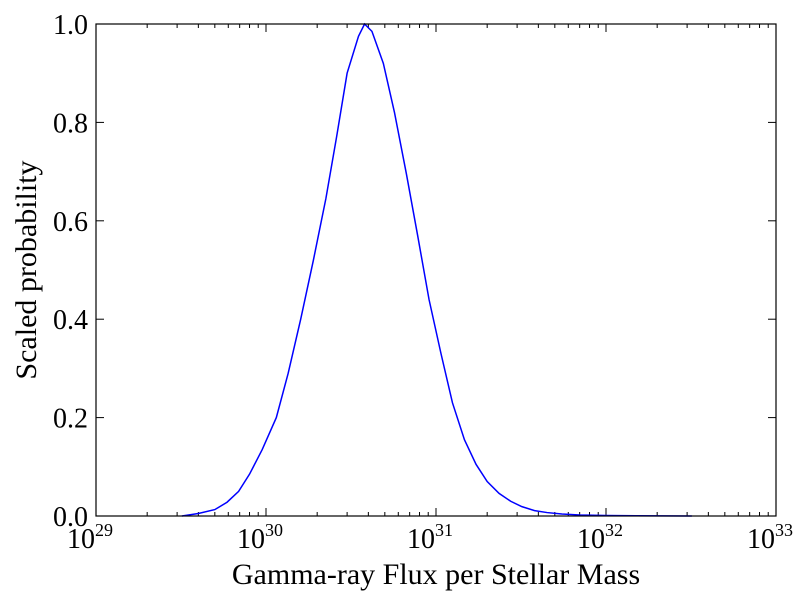 This screenshot has height=600, width=800. What do you see at coordinates (26, 269) in the screenshot?
I see `y-axis-label: Scaled probability` at bounding box center [26, 269].